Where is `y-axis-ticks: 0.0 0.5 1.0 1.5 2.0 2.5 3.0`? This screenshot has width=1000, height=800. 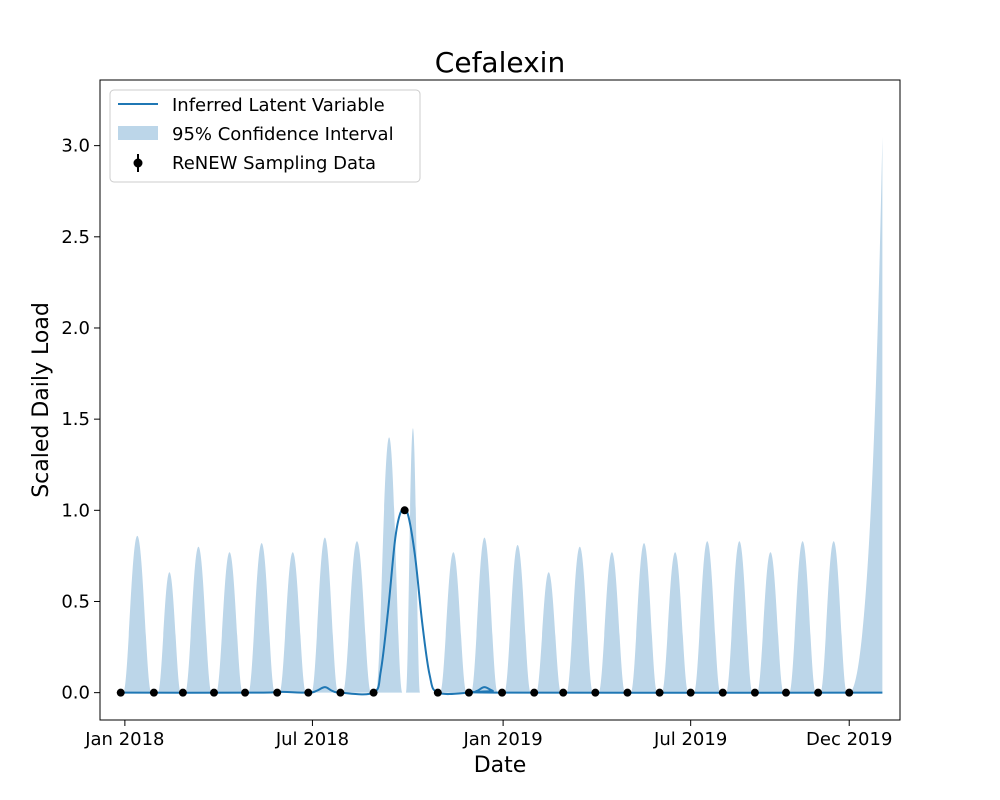 y-axis-ticks: 0.0 0.5 1.0 1.5 2.0 2.5 3.0 is located at coordinates (80, 420).